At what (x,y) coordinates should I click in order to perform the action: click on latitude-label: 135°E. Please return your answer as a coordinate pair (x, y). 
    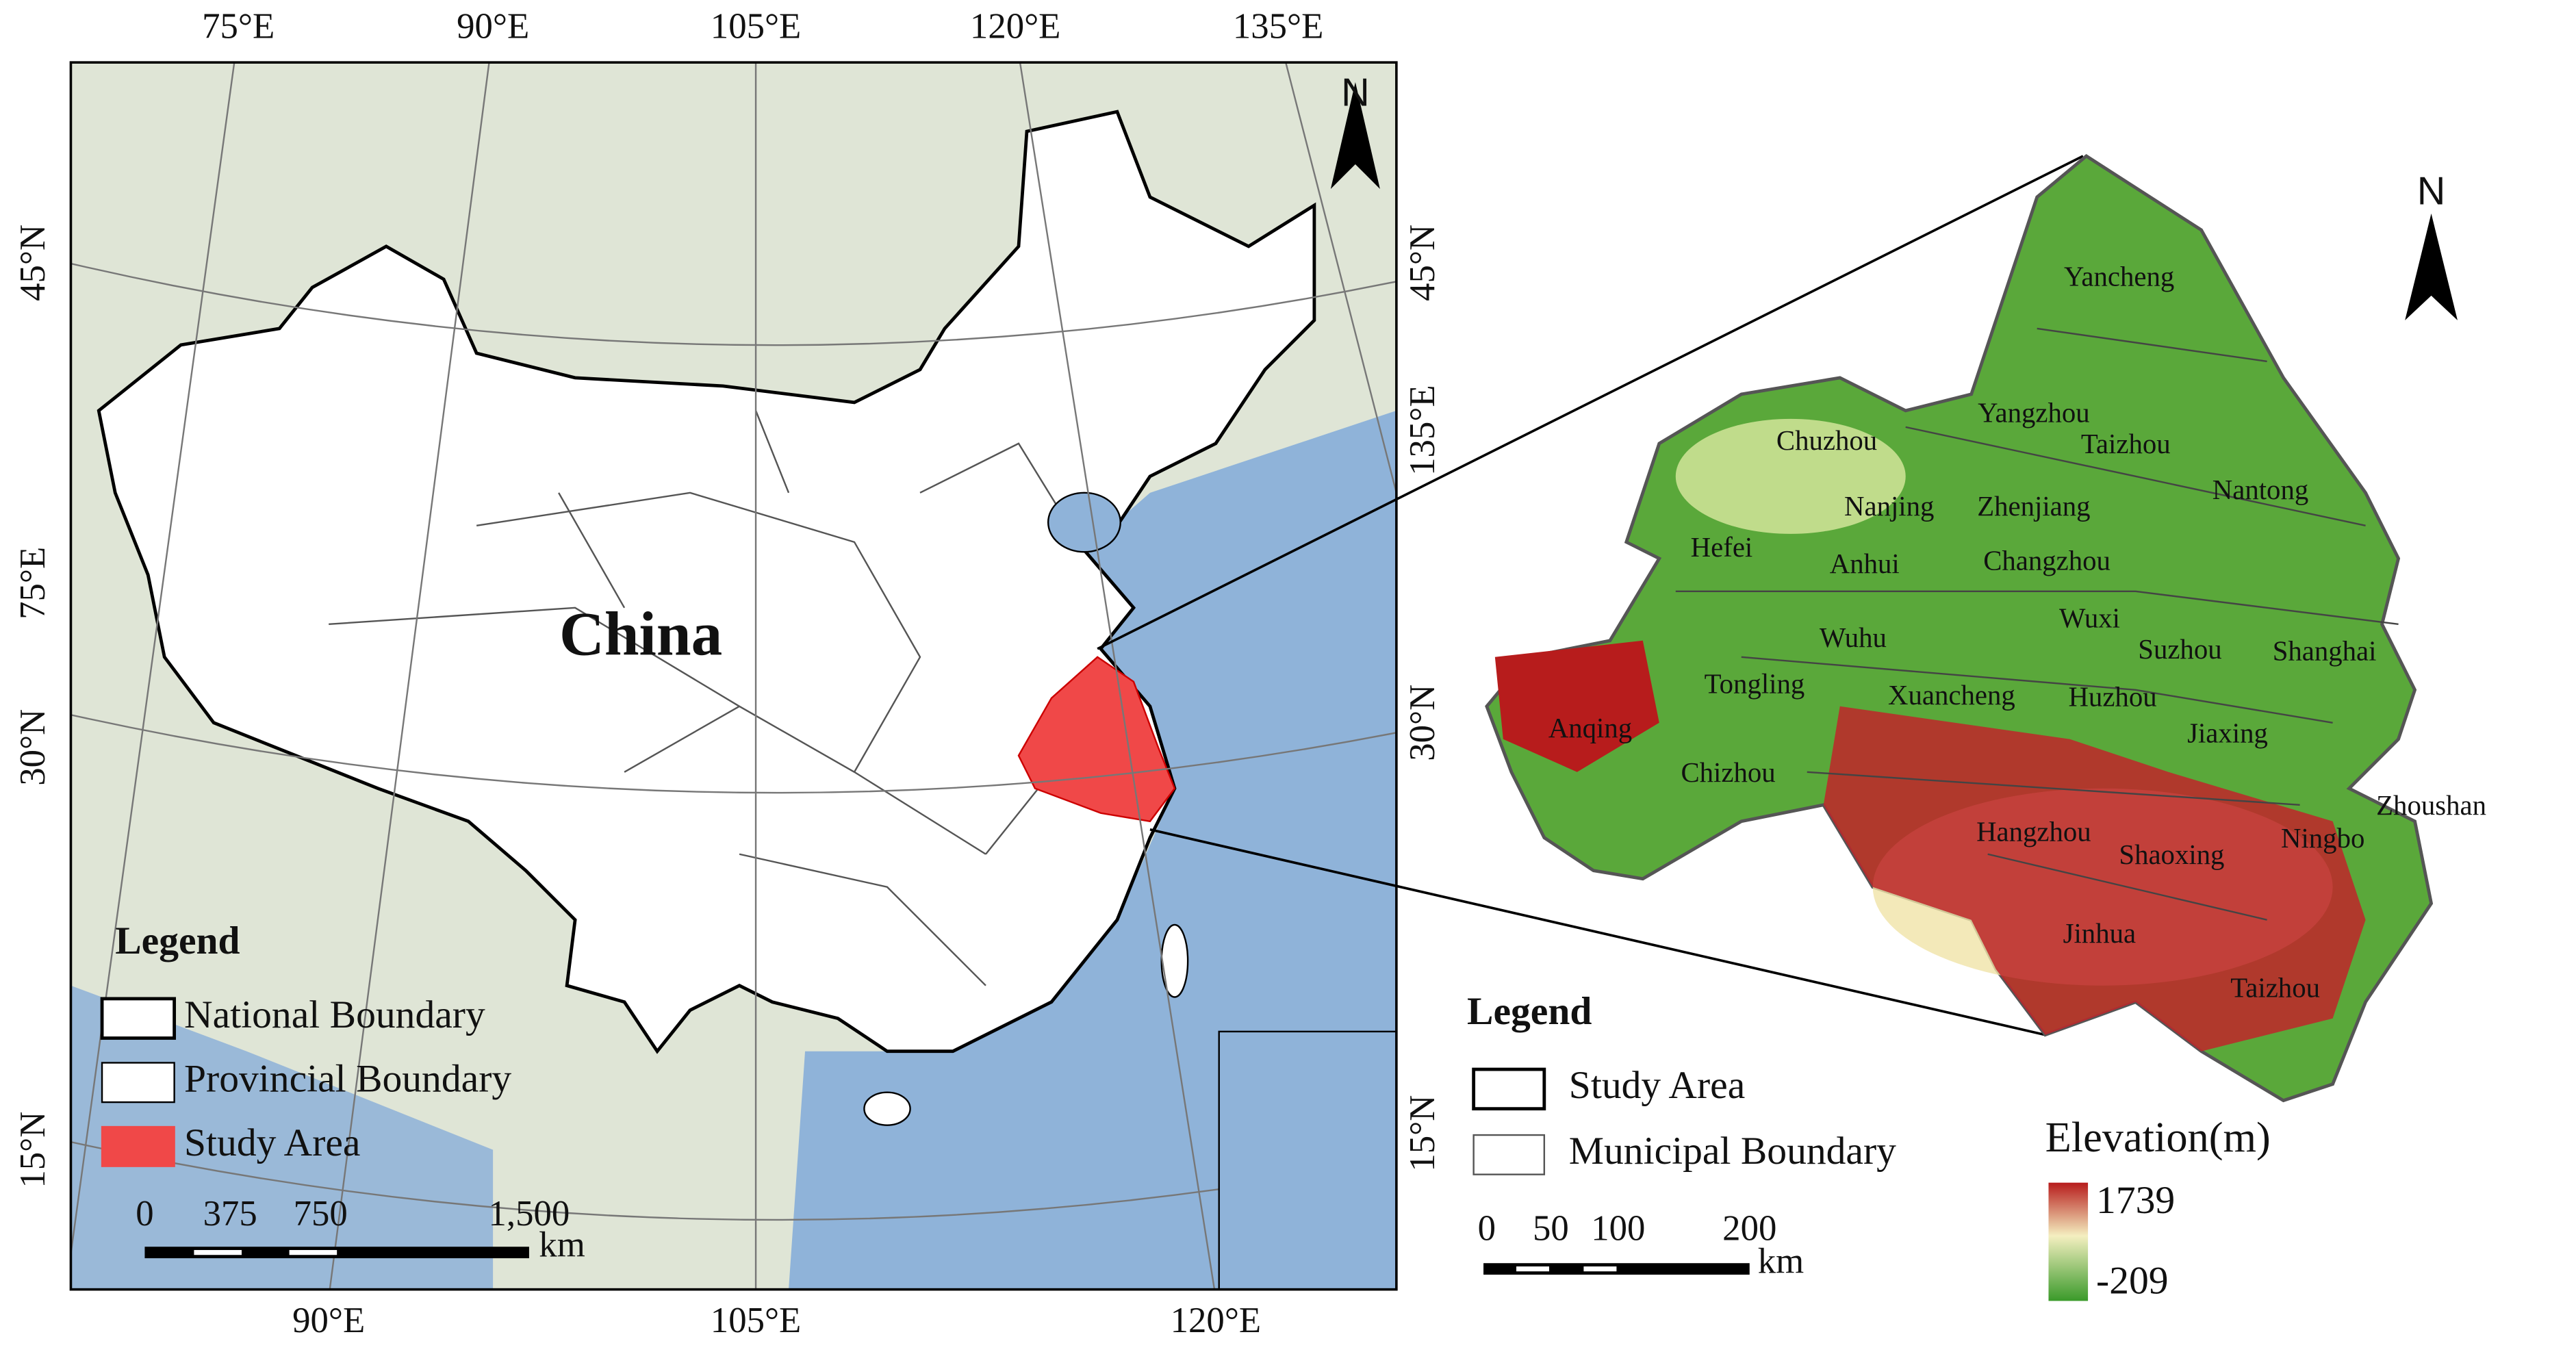
    Looking at the image, I should click on (1422, 430).